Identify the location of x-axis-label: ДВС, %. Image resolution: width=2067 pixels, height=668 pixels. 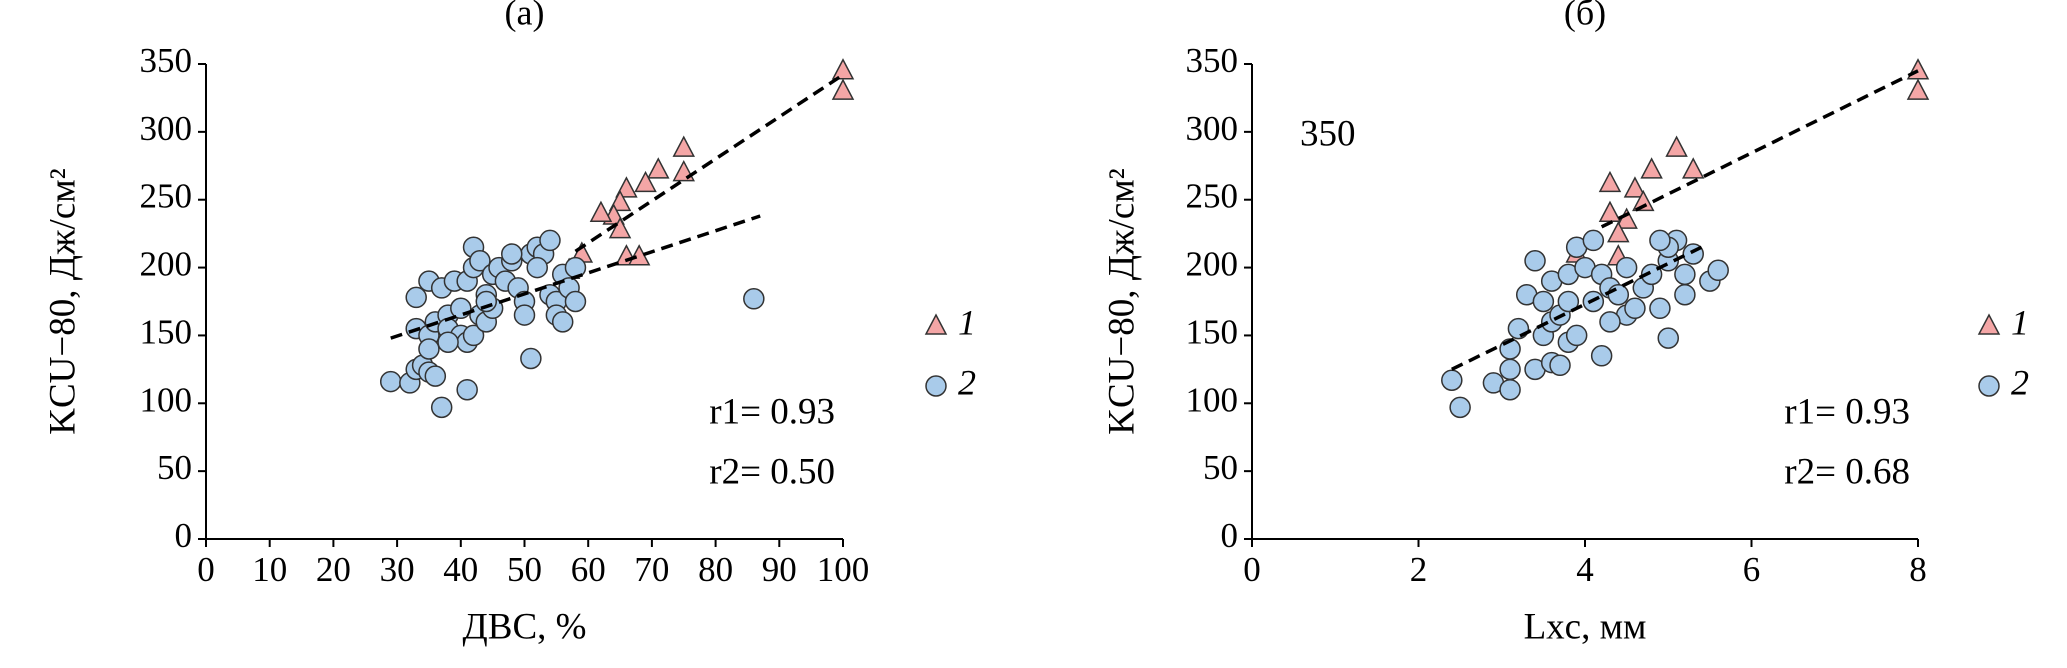
(525, 626).